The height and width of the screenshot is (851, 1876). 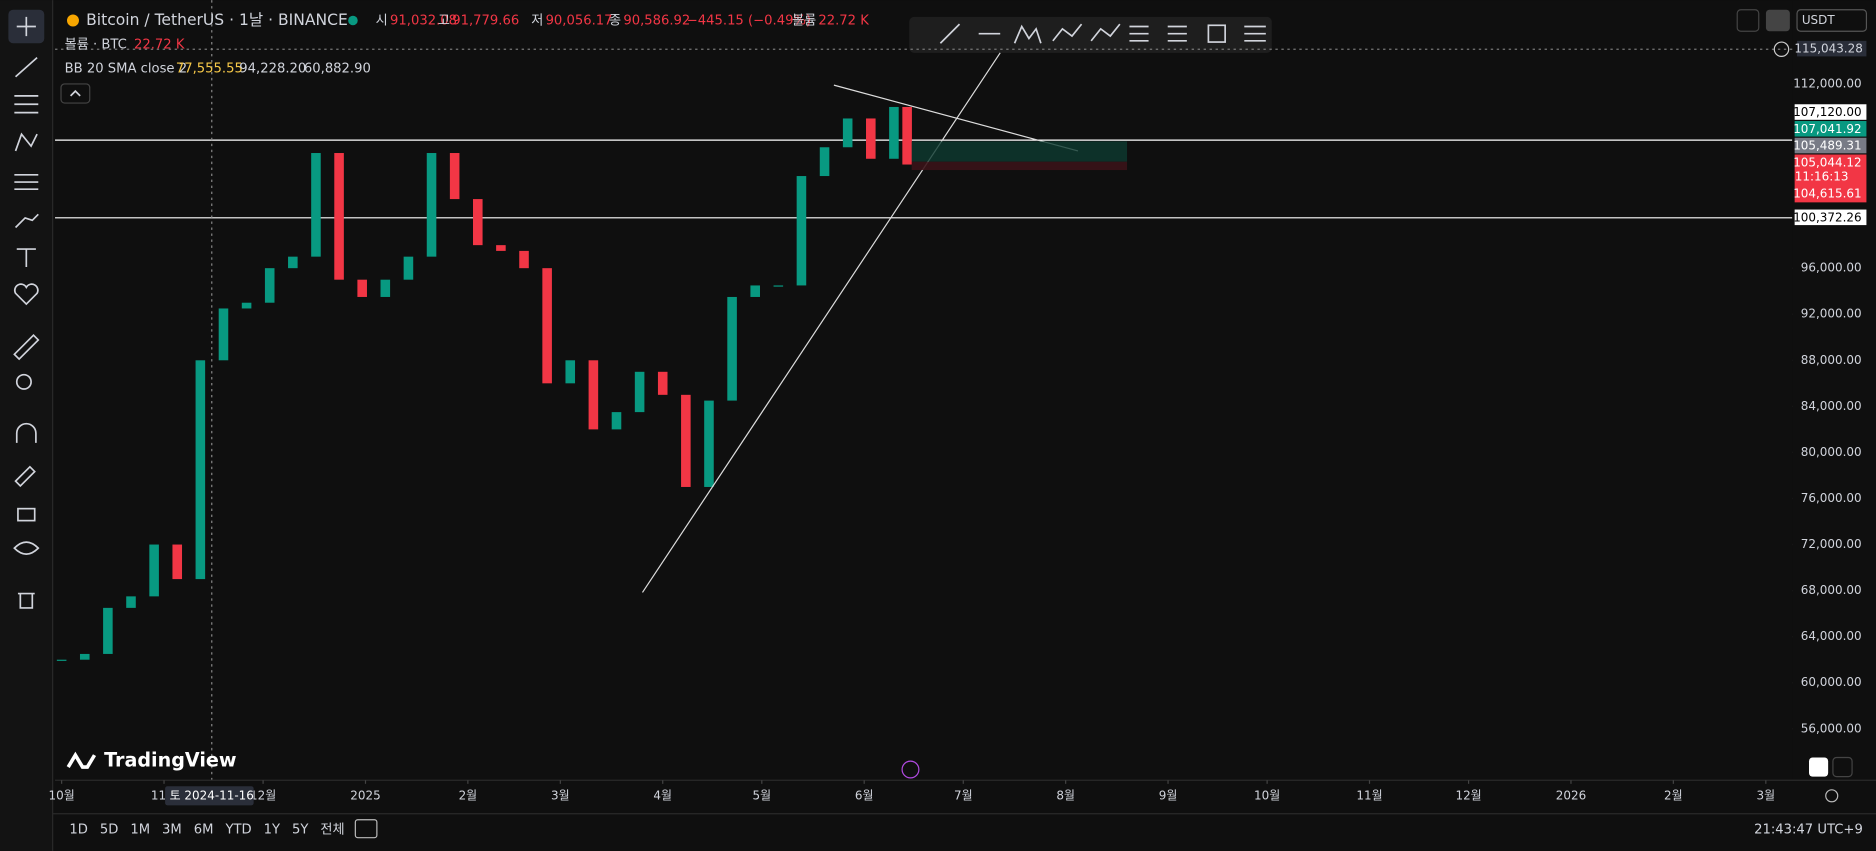 What do you see at coordinates (1831, 682) in the screenshot?
I see `y-tick-label: 60,000.00` at bounding box center [1831, 682].